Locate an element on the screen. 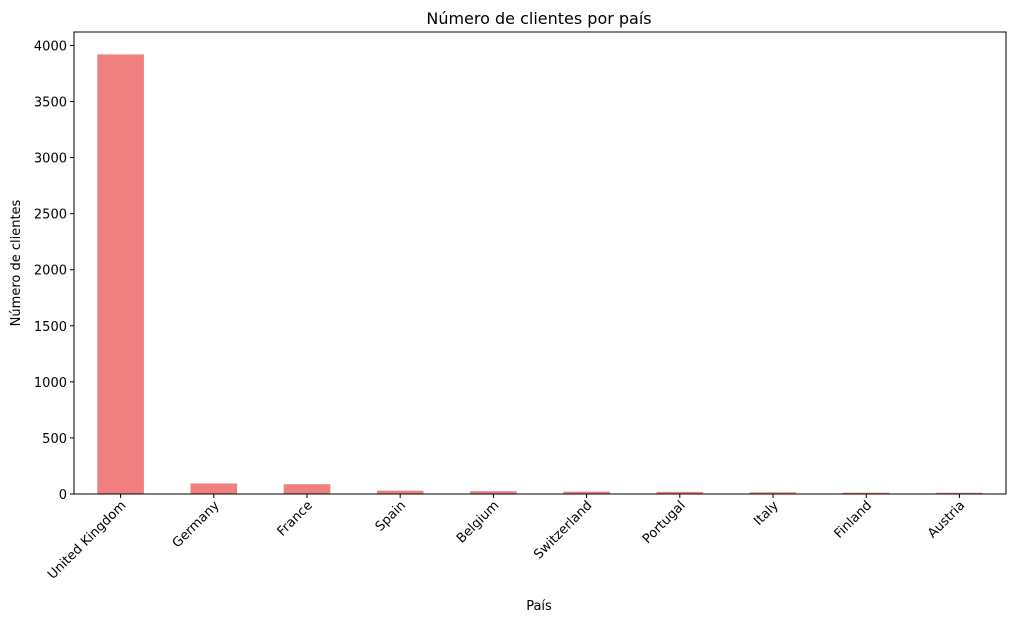 This screenshot has height=622, width=1014. y-tick-label: 3500 is located at coordinates (50, 103).